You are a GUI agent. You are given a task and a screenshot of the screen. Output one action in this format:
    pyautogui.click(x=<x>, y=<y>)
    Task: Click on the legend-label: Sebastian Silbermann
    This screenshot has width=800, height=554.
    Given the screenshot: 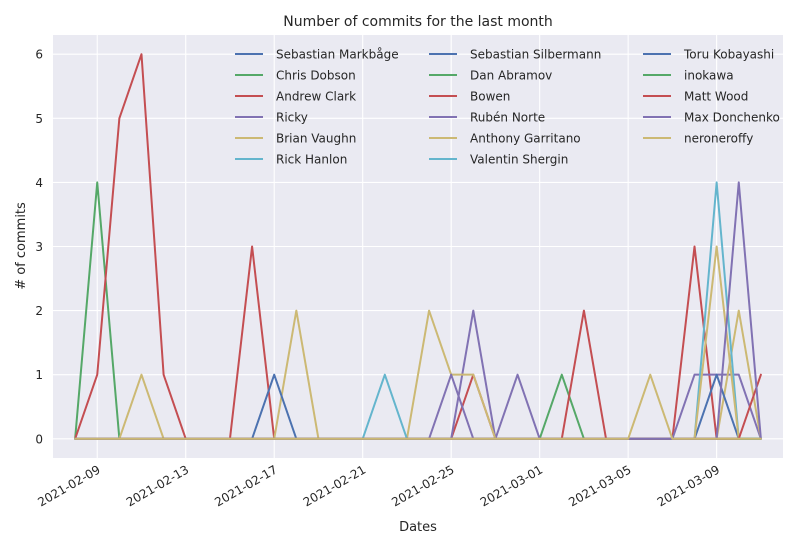 What is the action you would take?
    pyautogui.click(x=535, y=55)
    